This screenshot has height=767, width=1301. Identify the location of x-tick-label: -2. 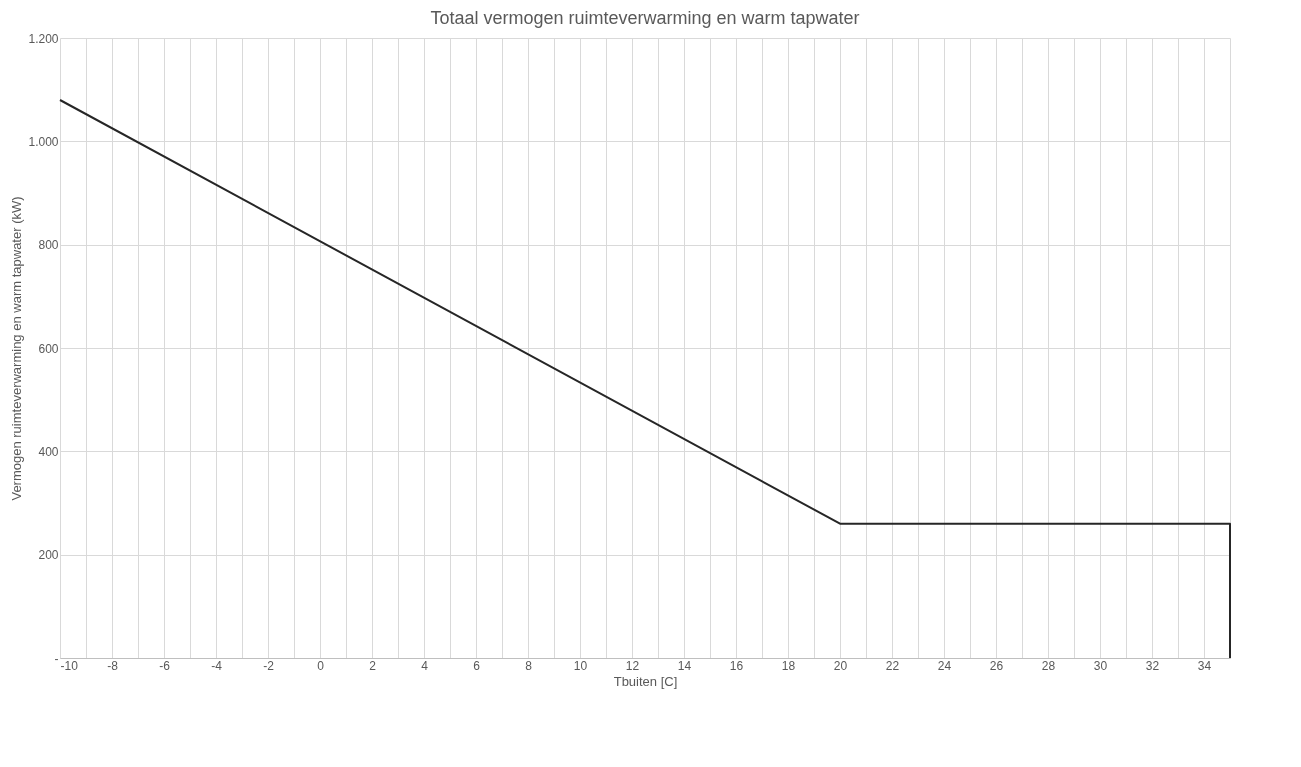
(269, 665).